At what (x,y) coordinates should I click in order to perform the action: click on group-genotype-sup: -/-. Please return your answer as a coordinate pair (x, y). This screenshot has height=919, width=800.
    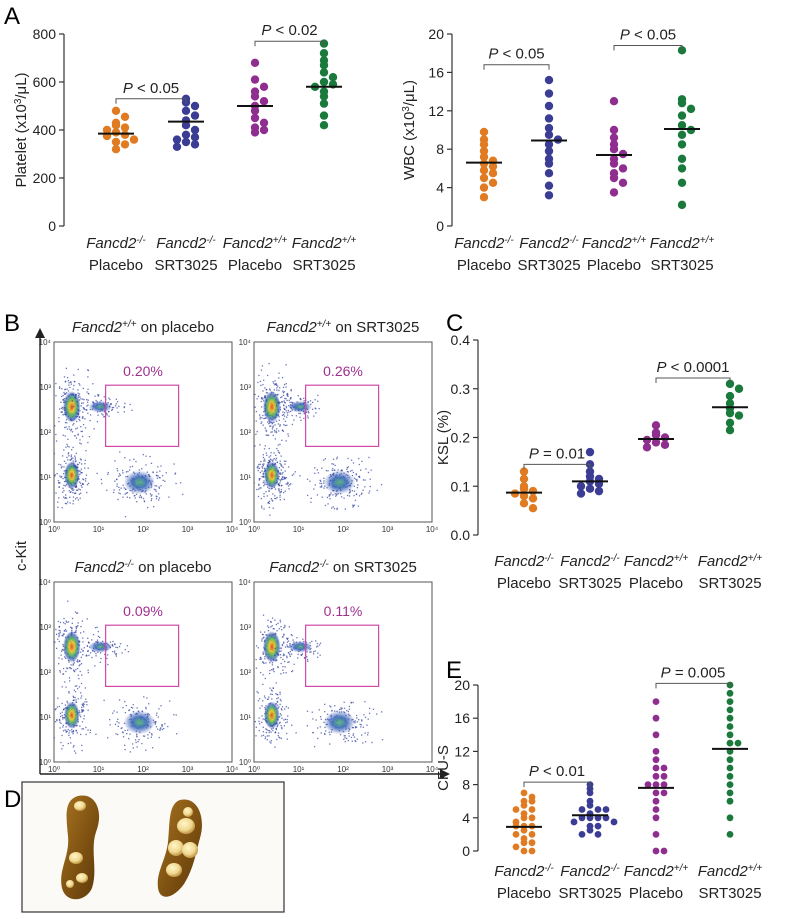
    Looking at the image, I should click on (615, 868).